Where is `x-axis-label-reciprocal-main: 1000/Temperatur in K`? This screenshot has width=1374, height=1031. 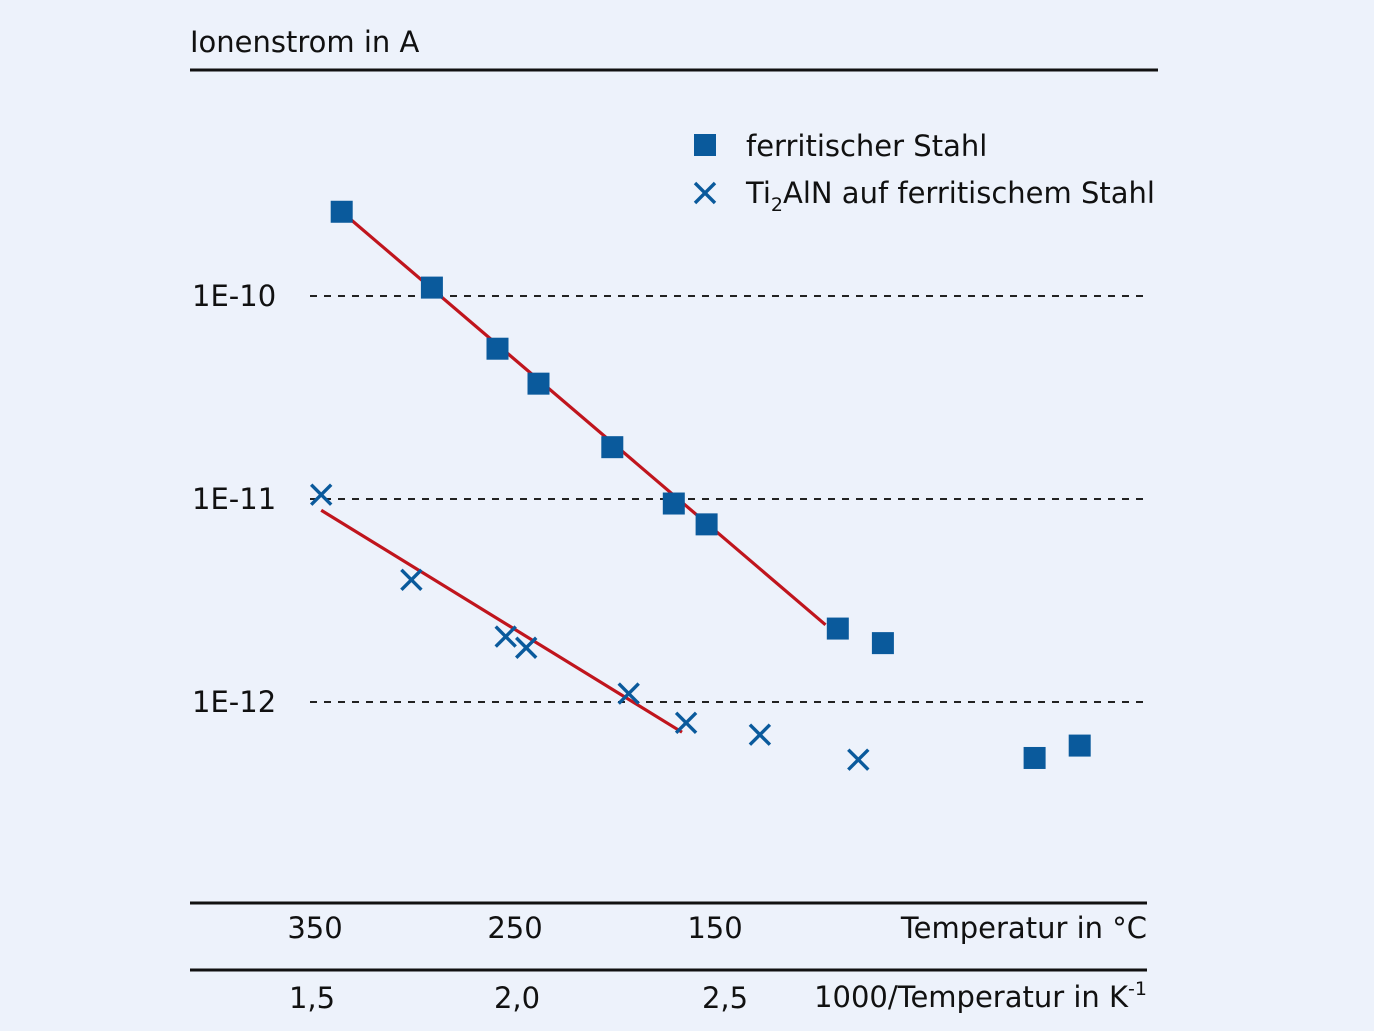
x-axis-label-reciprocal-main: 1000/Temperatur in K is located at coordinates (971, 997).